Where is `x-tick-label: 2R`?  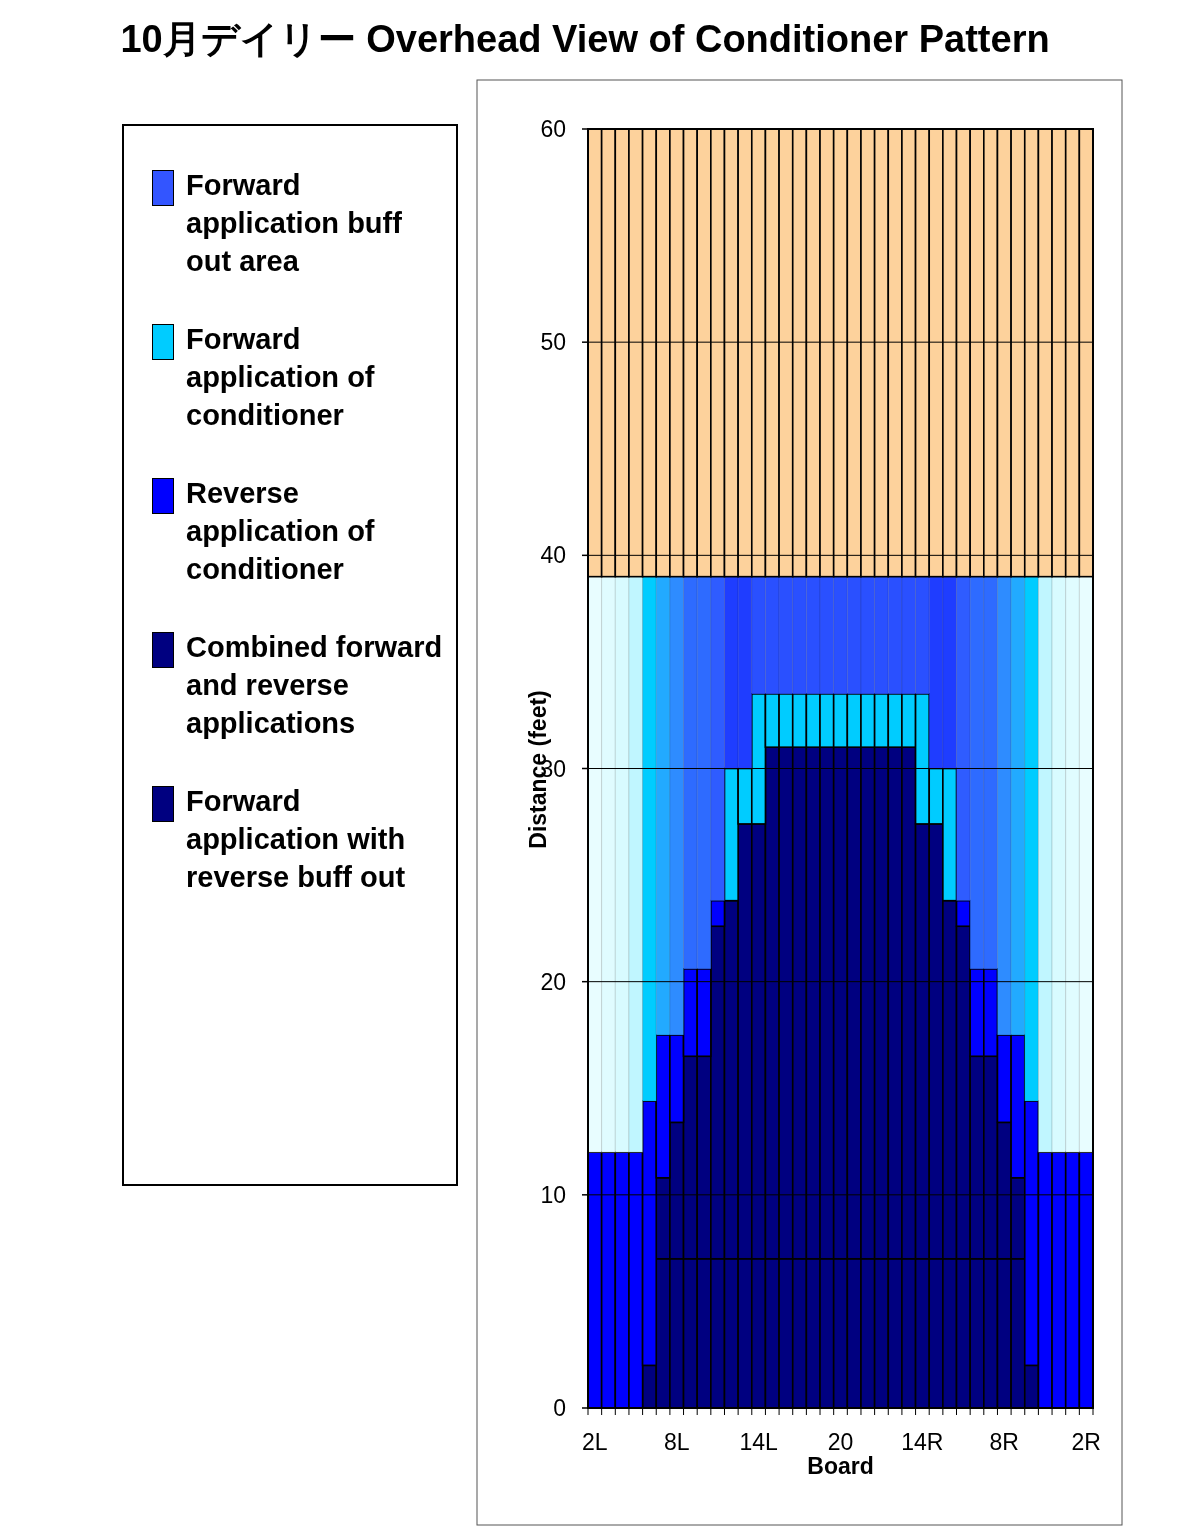 x-tick-label: 2R is located at coordinates (1086, 1442).